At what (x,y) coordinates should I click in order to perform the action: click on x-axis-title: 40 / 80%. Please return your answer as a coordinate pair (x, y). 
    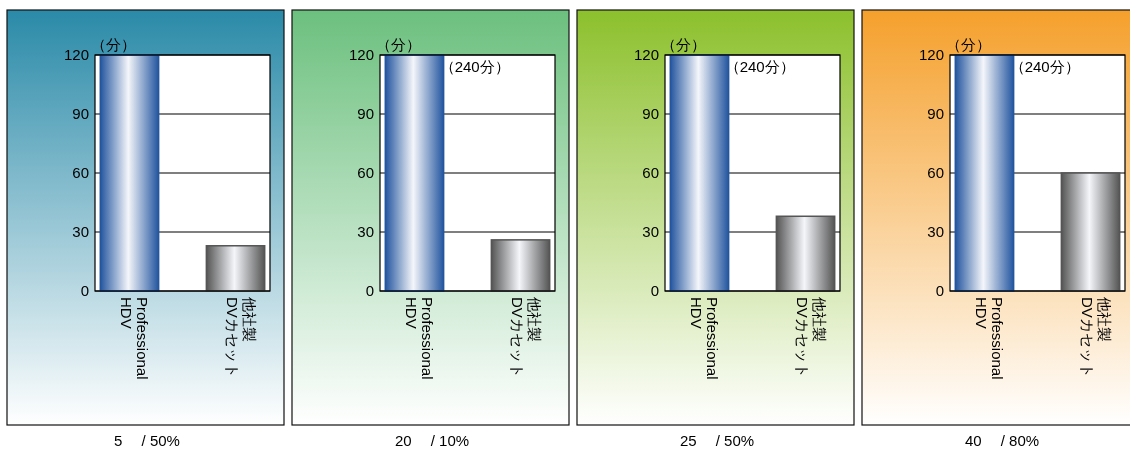
    Looking at the image, I should click on (1002, 440).